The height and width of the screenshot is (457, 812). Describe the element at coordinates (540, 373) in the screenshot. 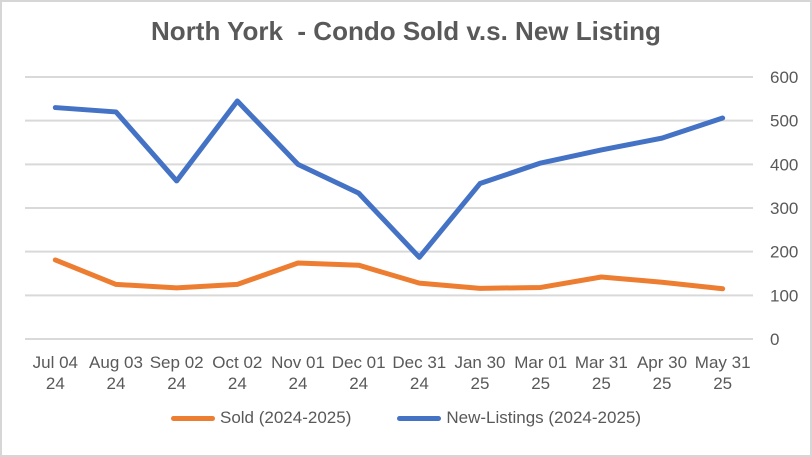

I see `x-axis-tick-8: Mar 01 25` at that location.